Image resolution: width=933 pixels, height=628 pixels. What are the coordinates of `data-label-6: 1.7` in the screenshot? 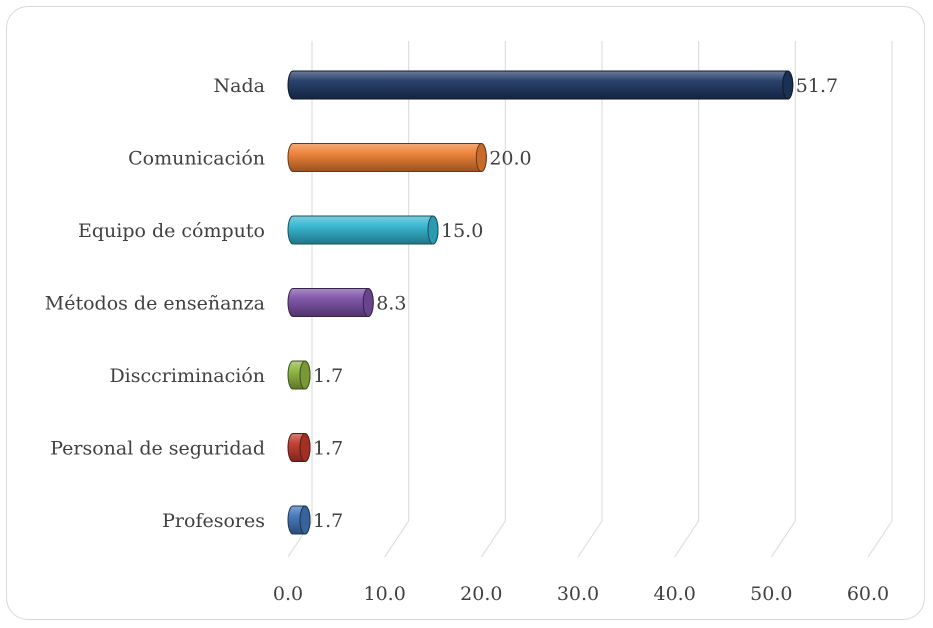 It's located at (328, 521).